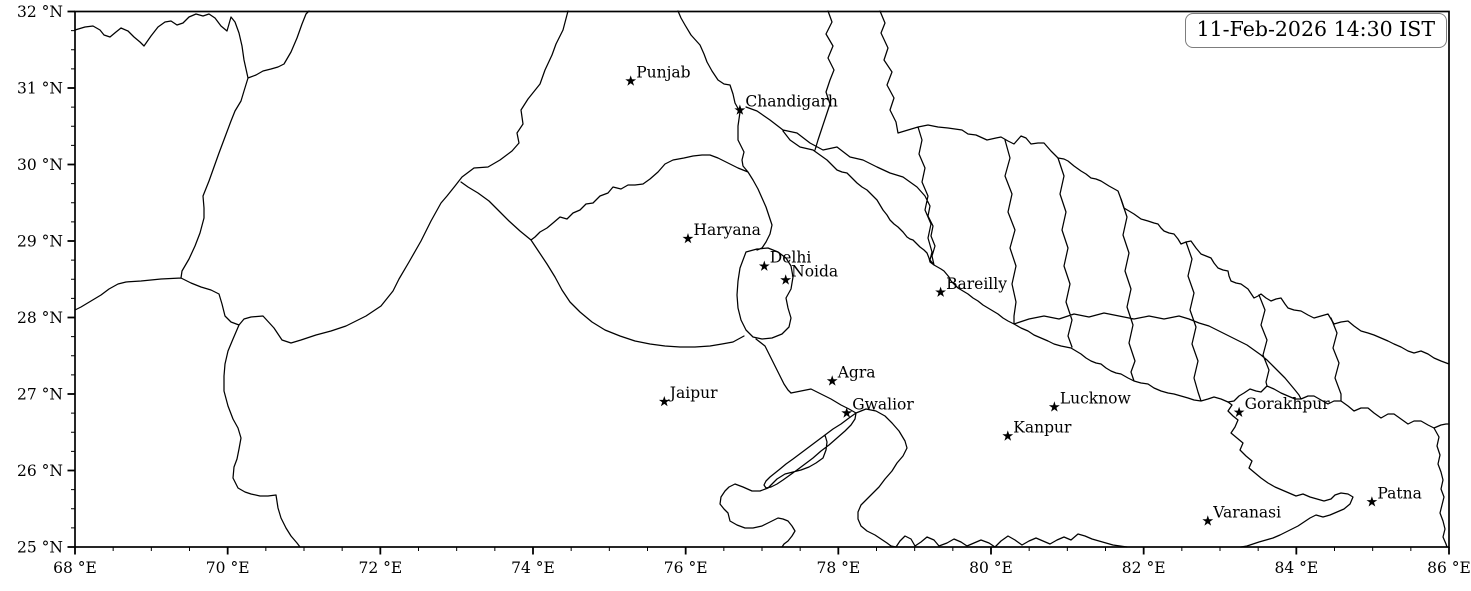 This screenshot has width=1471, height=591. I want to click on city-kanpur: Kanpur, so click(1037, 430).